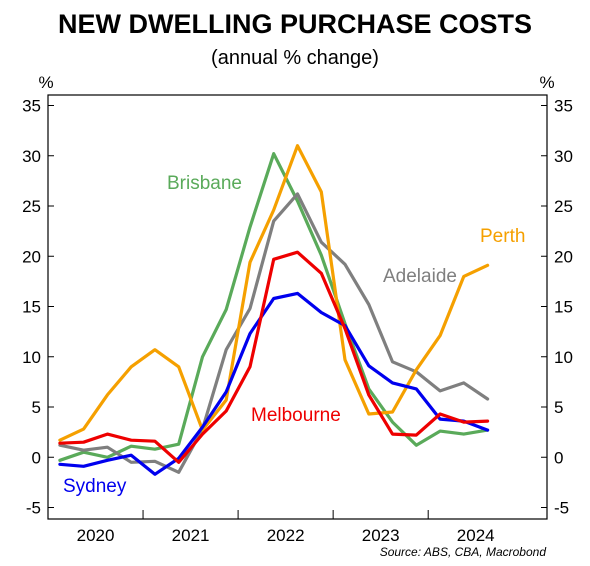 This screenshot has width=590, height=566. Describe the element at coordinates (95, 486) in the screenshot. I see `series-label-sydney: Sydney` at that location.